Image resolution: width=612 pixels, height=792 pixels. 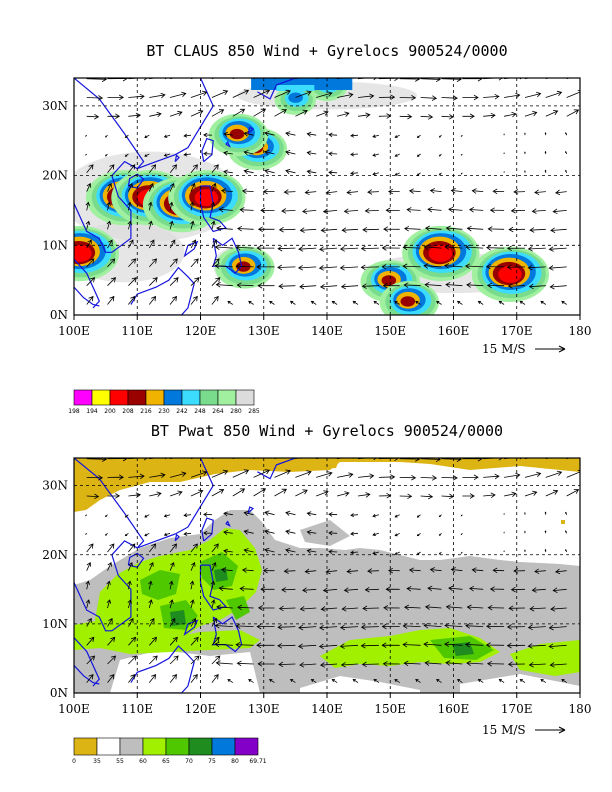 What do you see at coordinates (235, 761) in the screenshot?
I see `colorbar-label: 80` at bounding box center [235, 761].